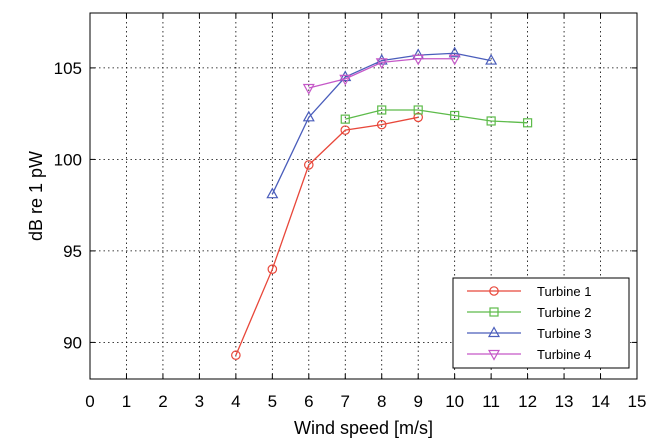 The image size is (665, 439). What do you see at coordinates (529, 312) in the screenshot?
I see `legend-item-turbine-2: Turbine 2` at bounding box center [529, 312].